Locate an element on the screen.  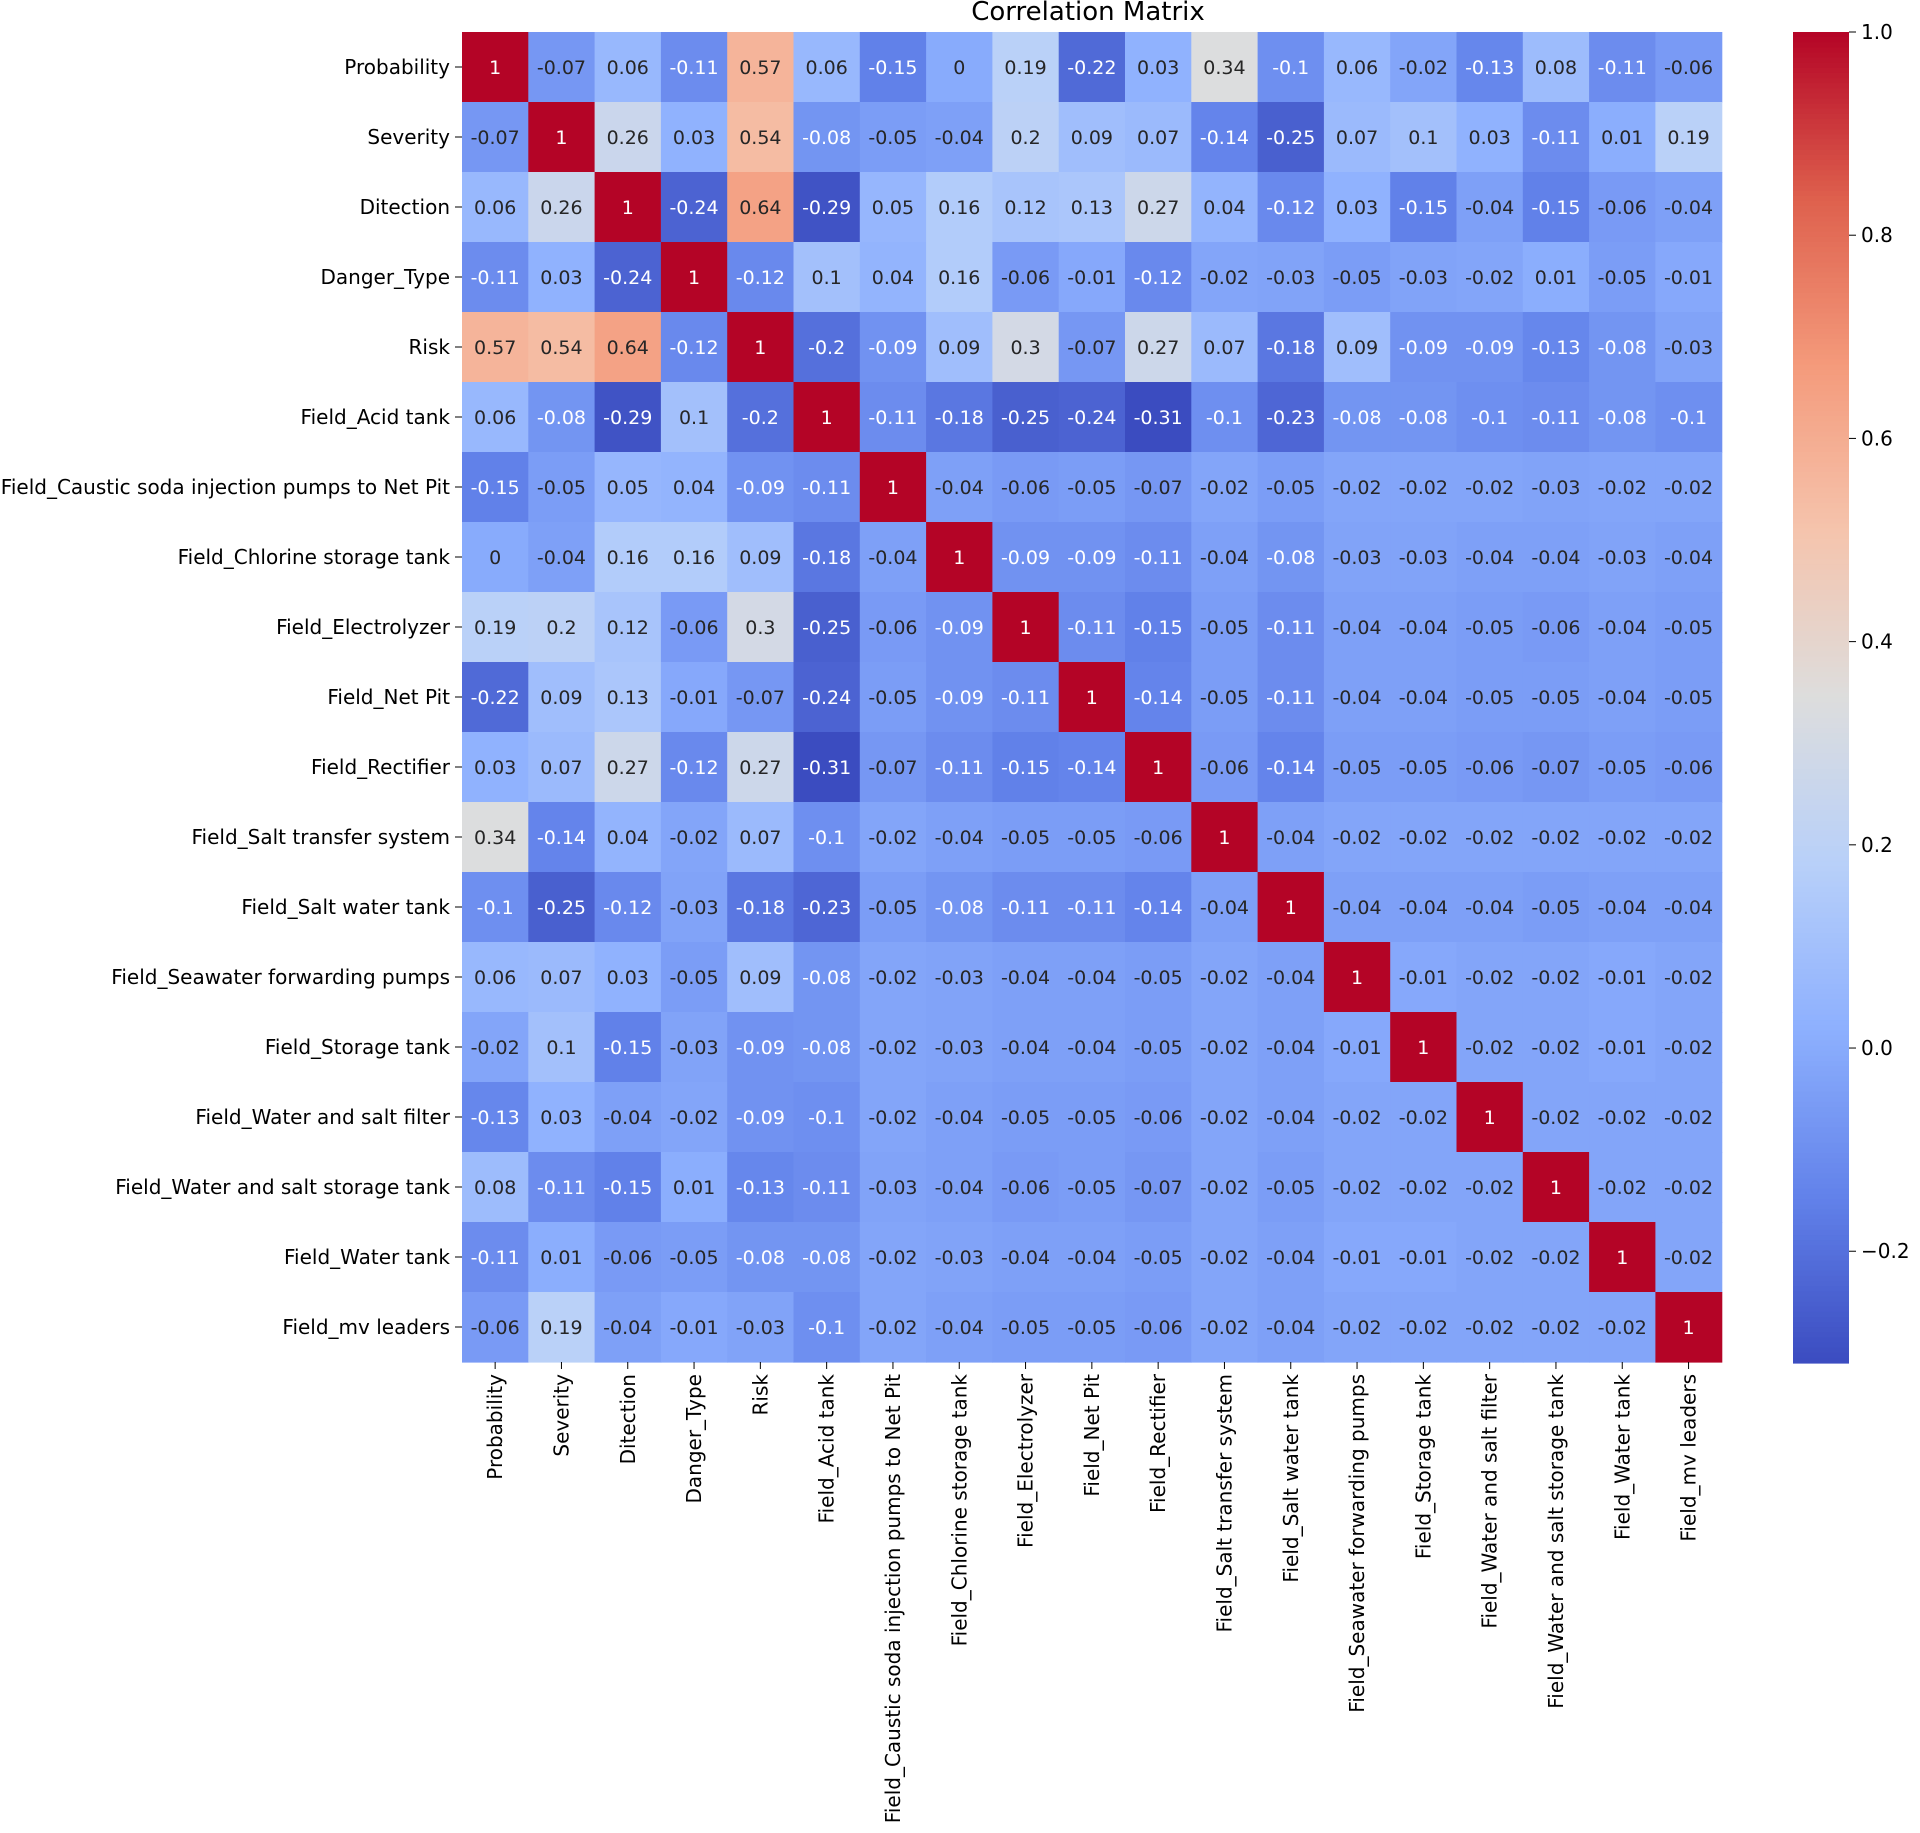
heatmap-cell-r17-c18 is located at coordinates (1689, 1257).